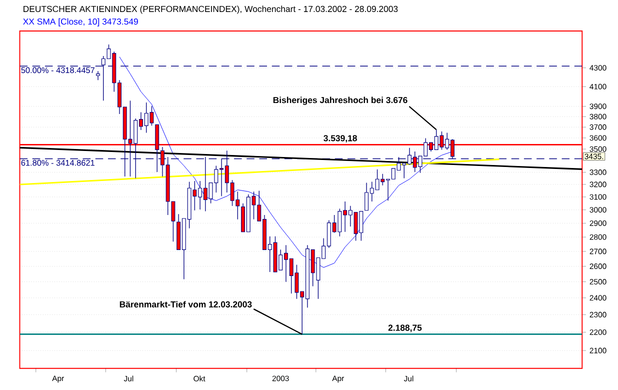  Describe the element at coordinates (80, 22) in the screenshot. I see `text: XX SMA [Close, 10] 3473.549` at that location.